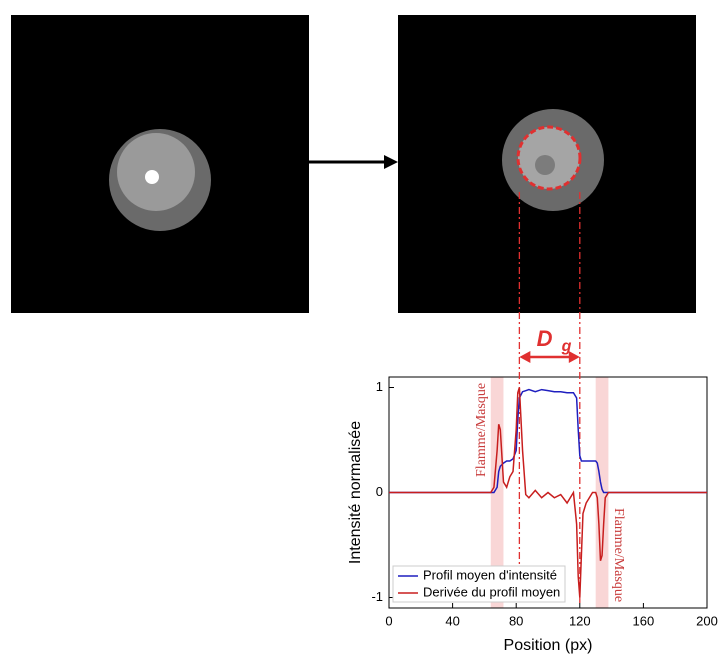 Image resolution: width=721 pixels, height=660 pixels. What do you see at coordinates (602, 492) in the screenshot?
I see `band` at bounding box center [602, 492].